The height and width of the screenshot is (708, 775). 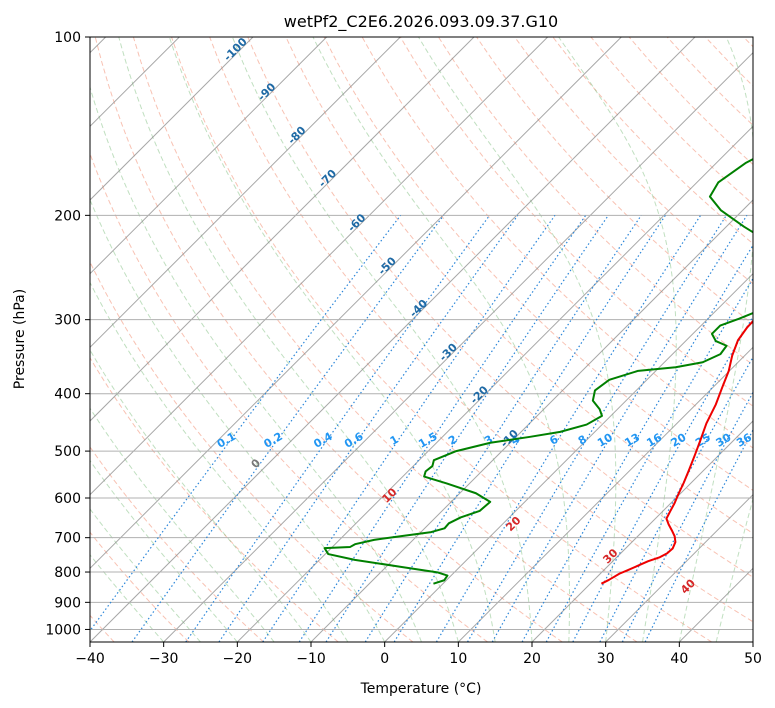 What do you see at coordinates (421, 689) in the screenshot?
I see `x-axis-title: Temperature (°C)` at bounding box center [421, 689].